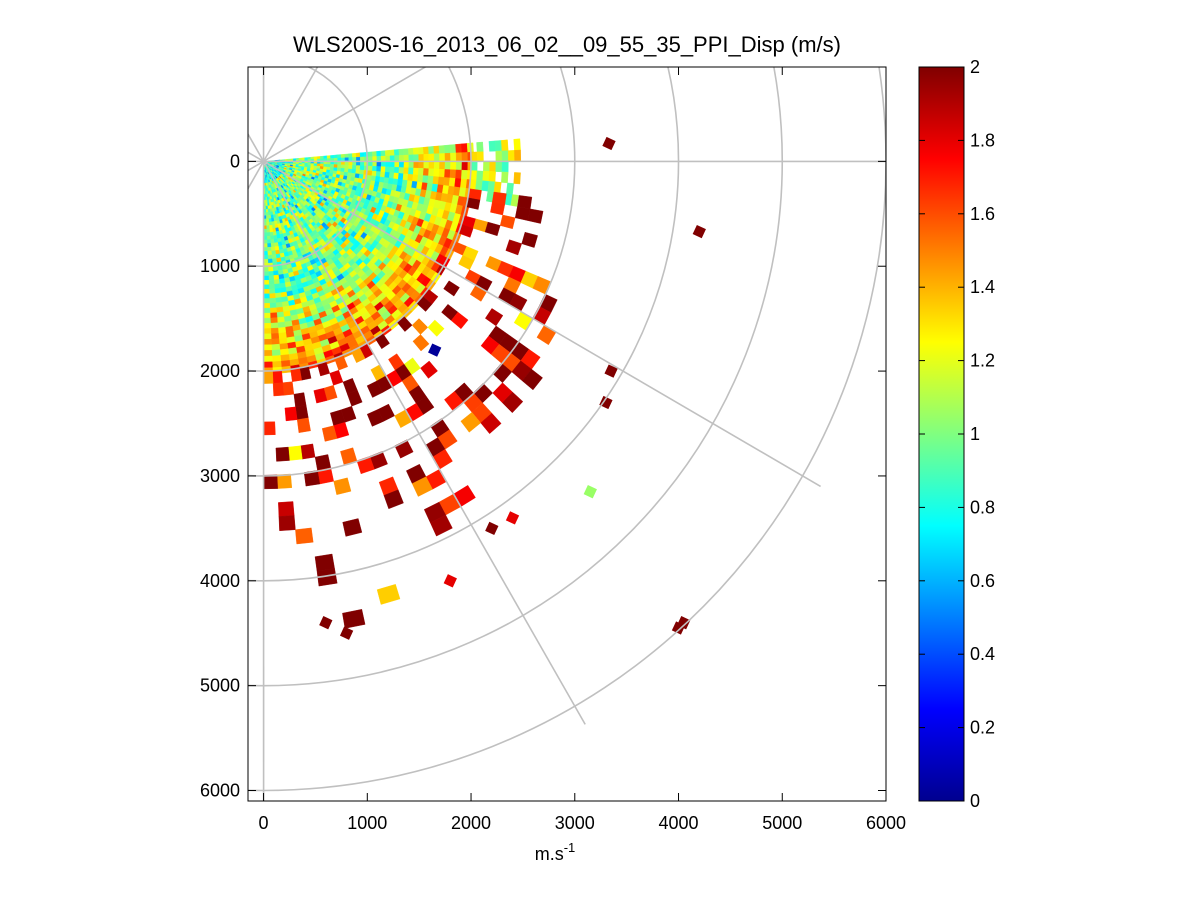  What do you see at coordinates (975, 434) in the screenshot?
I see `colorbar-tick-label: 1` at bounding box center [975, 434].